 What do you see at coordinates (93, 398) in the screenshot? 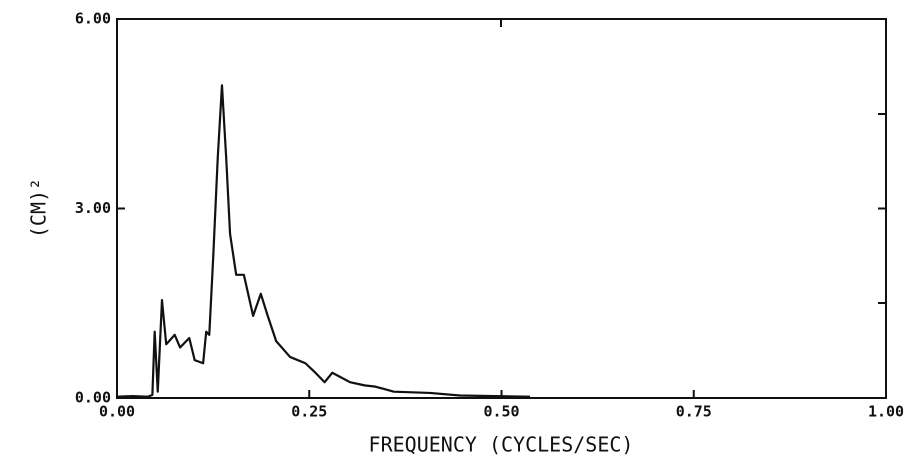
I see `y-tick-label: 0.00` at bounding box center [93, 398].